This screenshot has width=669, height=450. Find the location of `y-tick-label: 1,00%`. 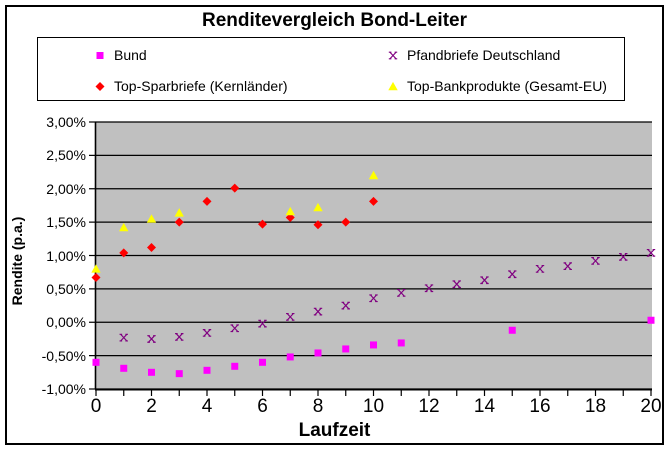

y-tick-label: 1,00% is located at coordinates (66, 255).